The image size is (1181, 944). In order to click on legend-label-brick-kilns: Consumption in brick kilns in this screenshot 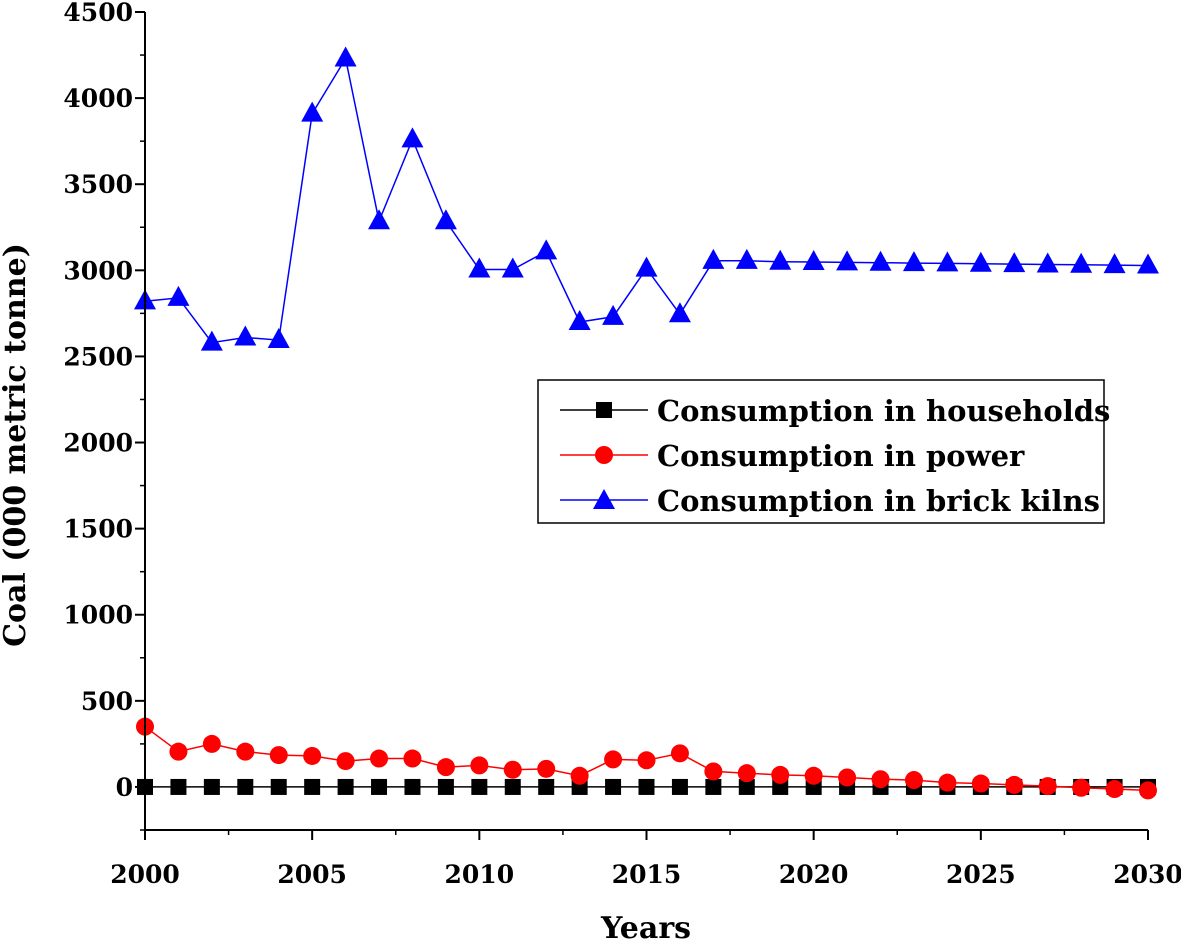, I will do `click(878, 501)`.